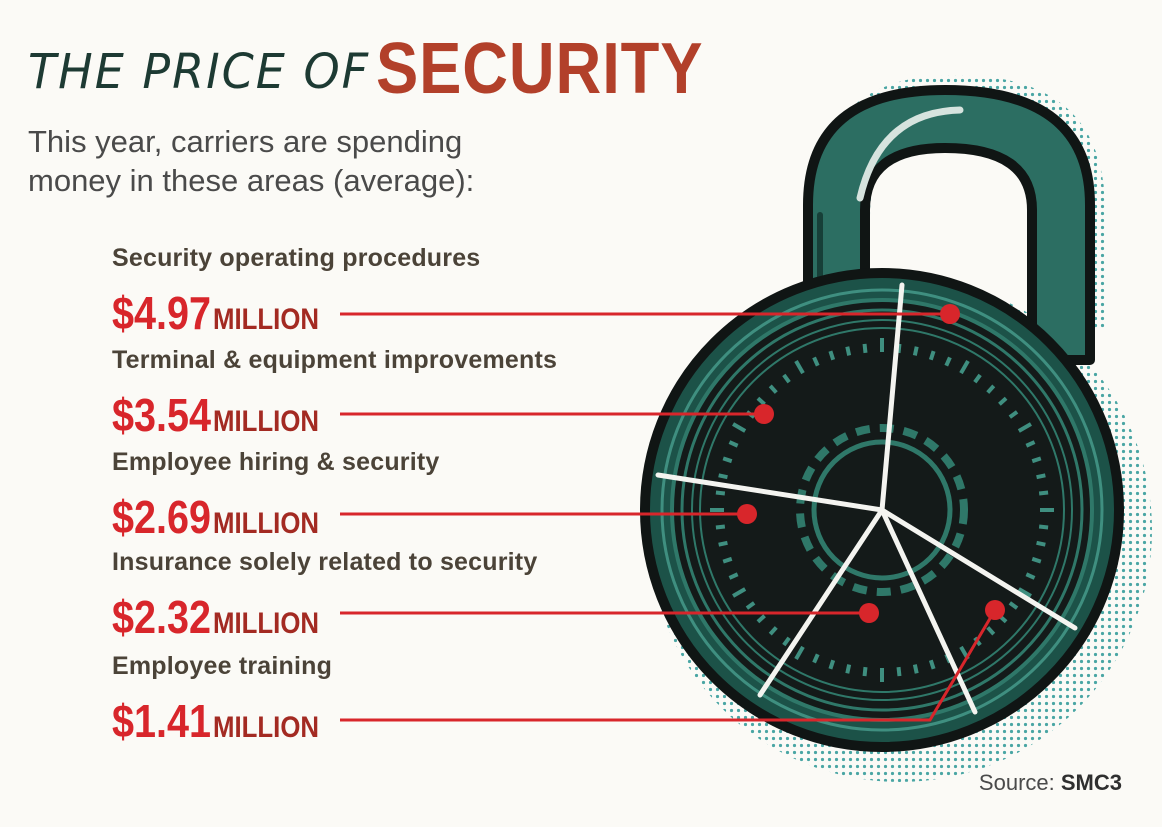 The image size is (1162, 827). What do you see at coordinates (1091, 782) in the screenshot?
I see `source-name: SMC3` at bounding box center [1091, 782].